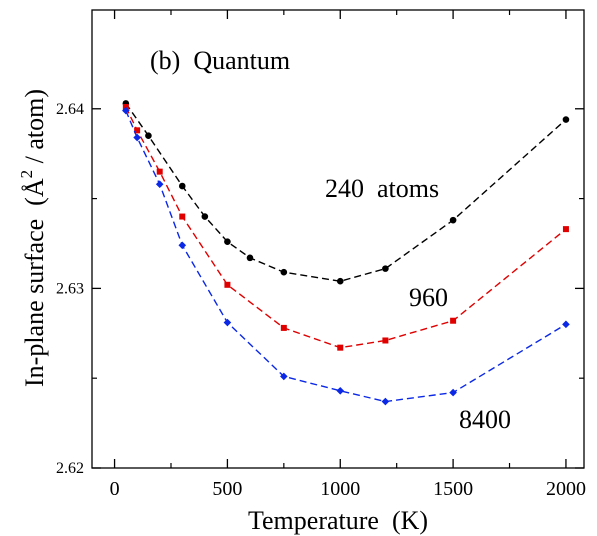 The width and height of the screenshot is (597, 536). I want to click on y-tick-label: 2.63, so click(70, 288).